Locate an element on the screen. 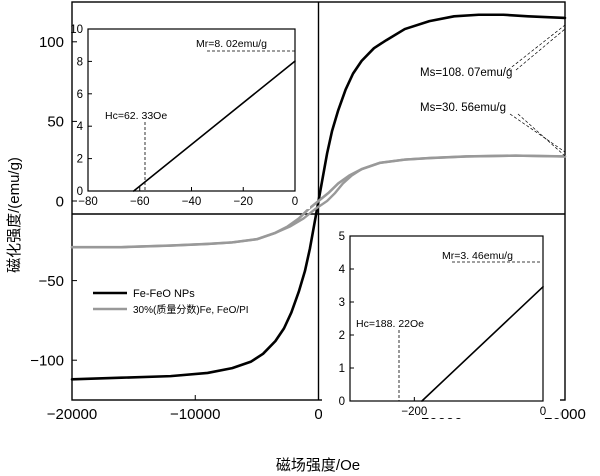  ms-callout-line-1a is located at coordinates (536, 47).